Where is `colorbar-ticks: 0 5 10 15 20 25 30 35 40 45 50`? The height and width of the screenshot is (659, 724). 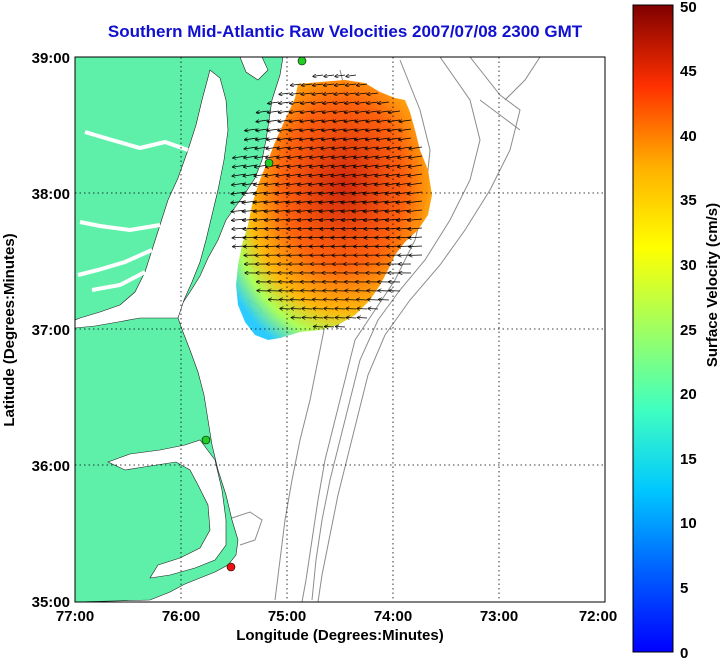
colorbar-ticks: 0 5 10 15 20 25 30 35 40 45 50 is located at coordinates (688, 329).